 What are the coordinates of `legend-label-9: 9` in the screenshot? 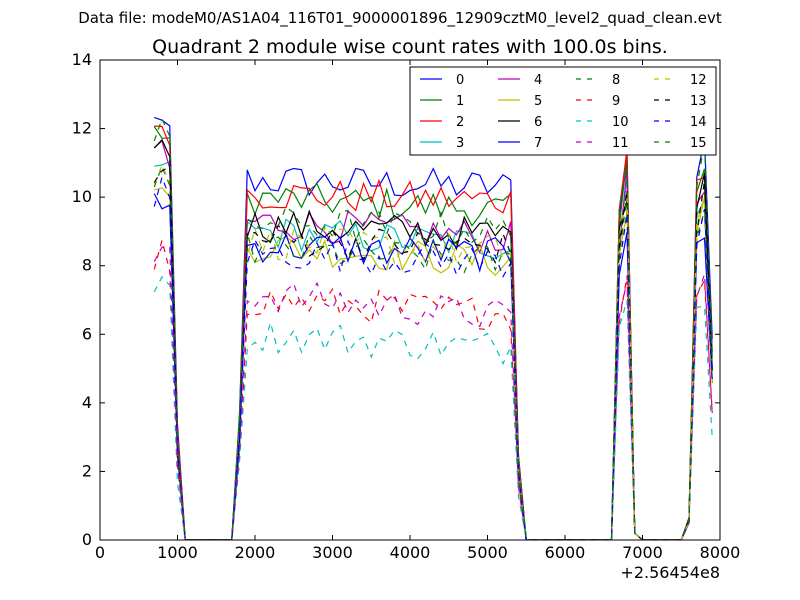 It's located at (616, 101).